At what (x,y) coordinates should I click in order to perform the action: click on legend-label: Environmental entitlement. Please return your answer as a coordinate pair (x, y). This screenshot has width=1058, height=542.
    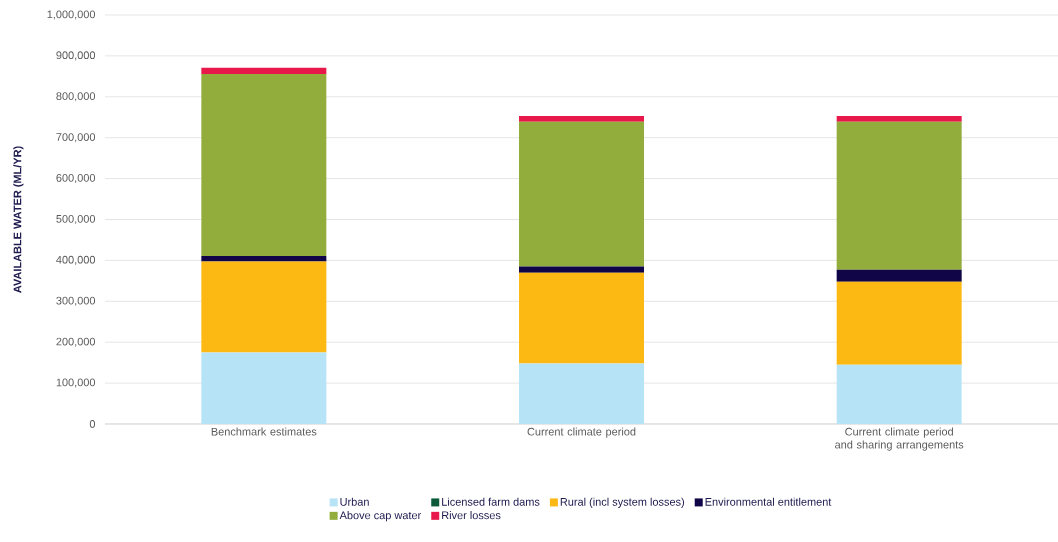
    Looking at the image, I should click on (768, 501).